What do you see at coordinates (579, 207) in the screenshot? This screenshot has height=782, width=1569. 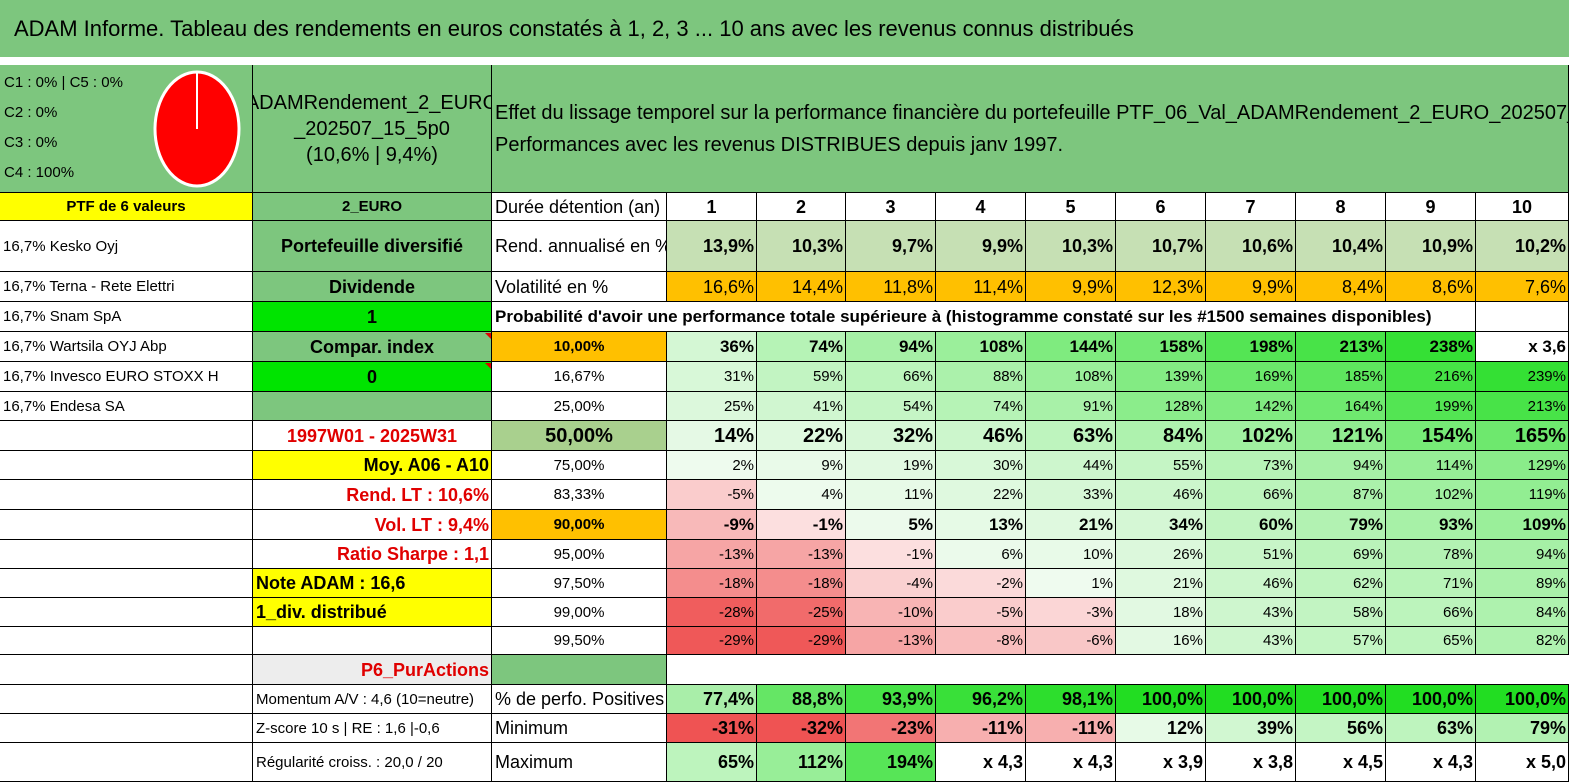 I see `label-duree: Durée détention (an)` at bounding box center [579, 207].